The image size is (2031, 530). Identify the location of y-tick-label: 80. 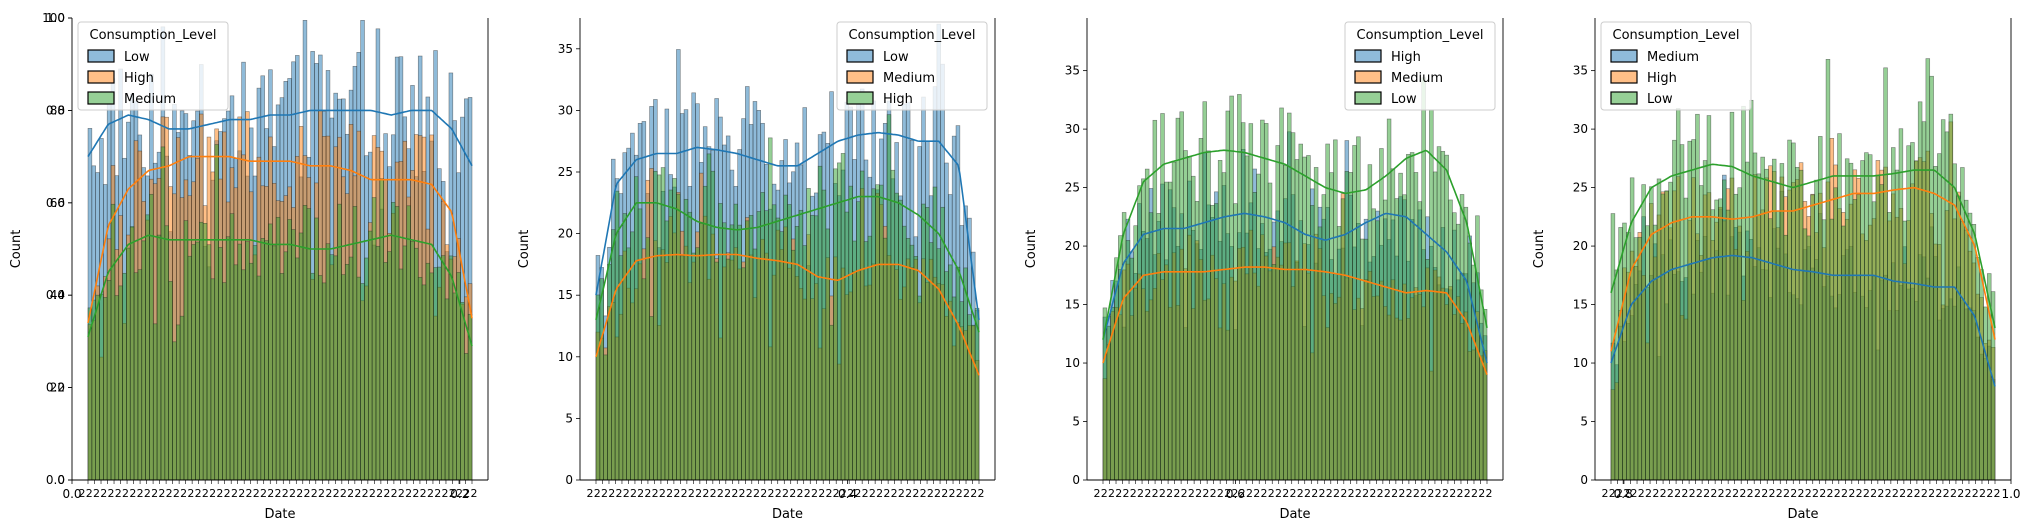
(57, 110).